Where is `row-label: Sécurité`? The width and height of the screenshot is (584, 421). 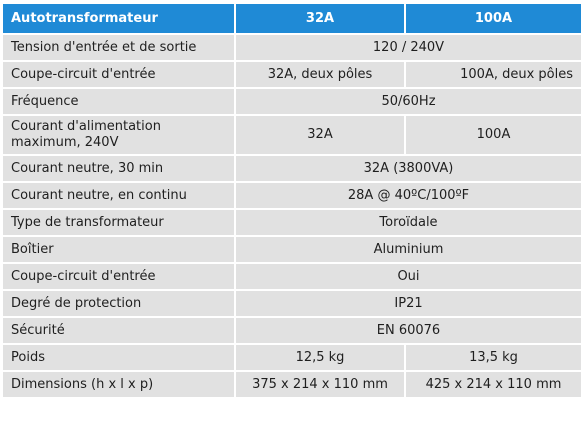 row-label: Sécurité is located at coordinates (118, 330).